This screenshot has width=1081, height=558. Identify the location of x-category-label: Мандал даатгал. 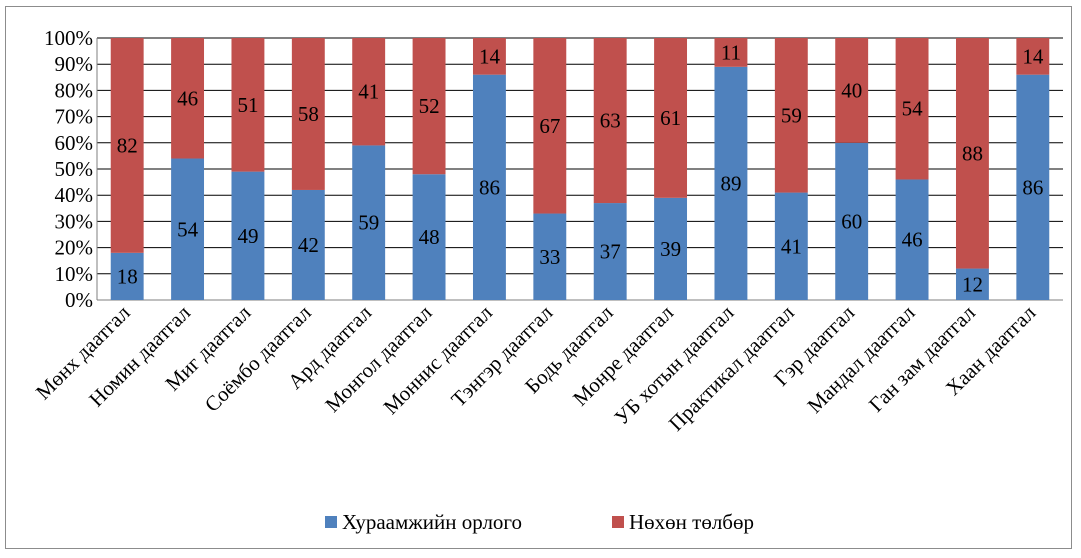
(860, 359).